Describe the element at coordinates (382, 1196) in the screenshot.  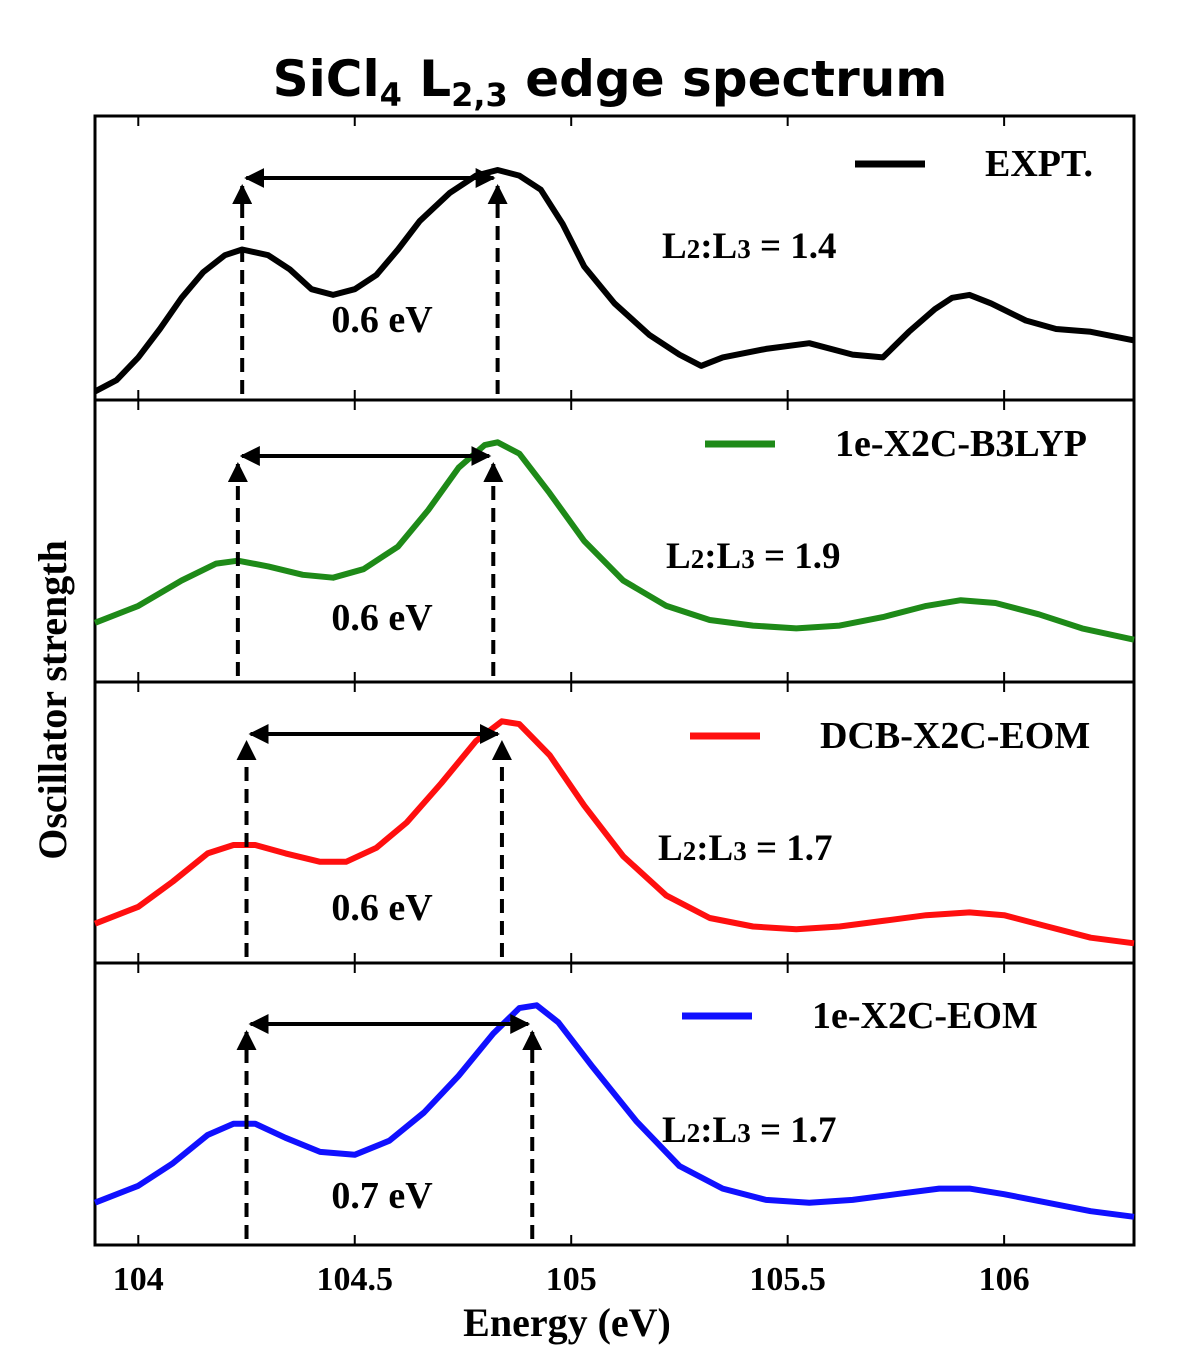
I see `splitting-label: 0.7 eV` at that location.